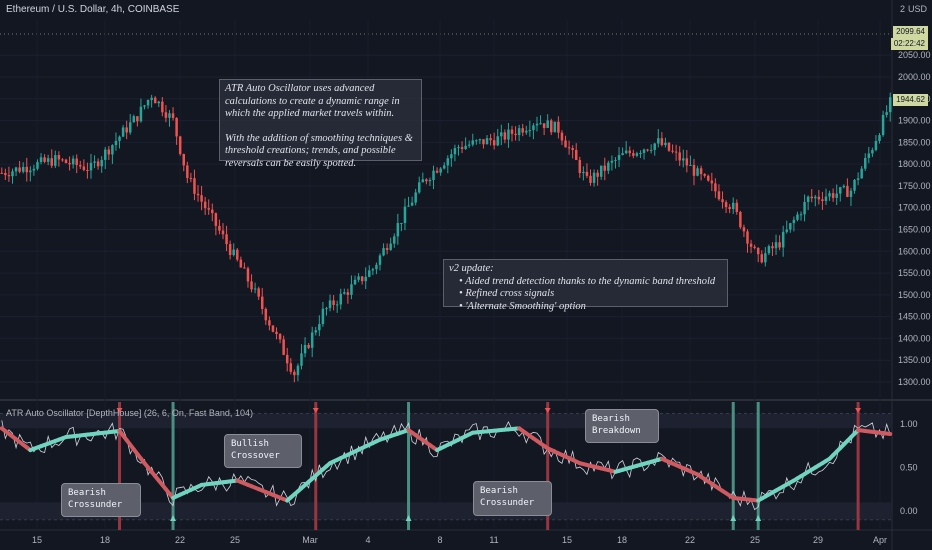 This screenshot has height=550, width=932. Describe the element at coordinates (909, 468) in the screenshot. I see `osc-tick-label: 0.50` at that location.